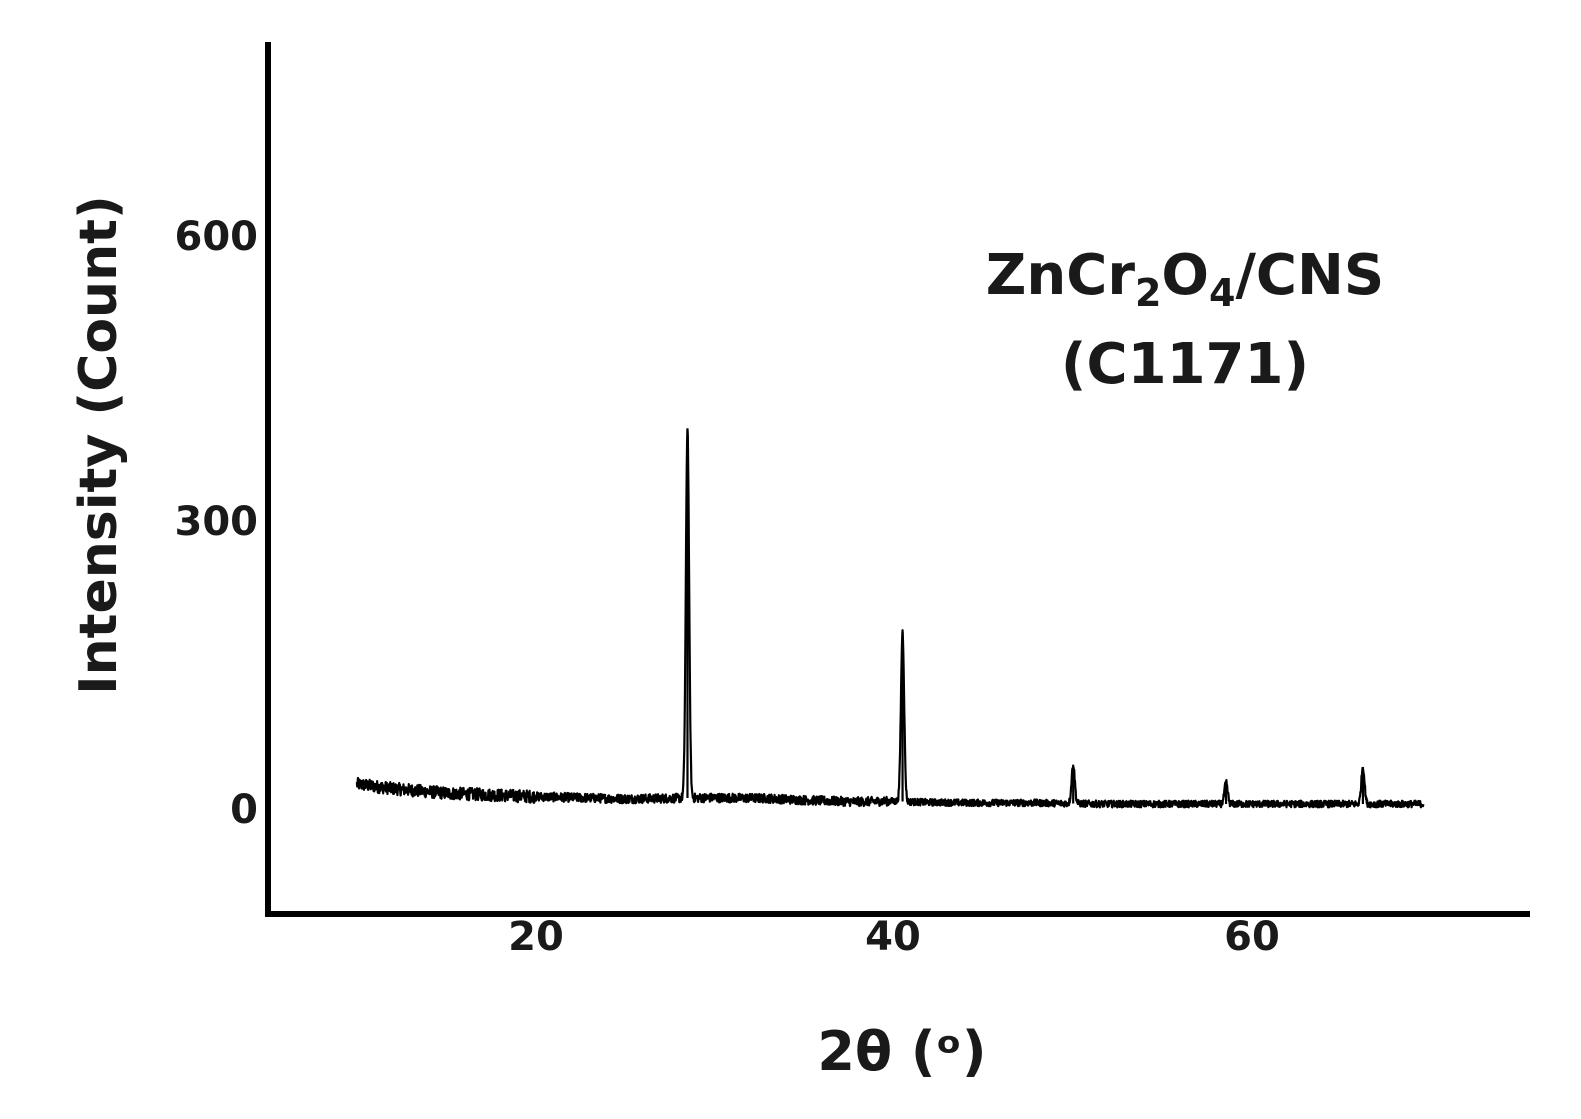 This screenshot has height=1119, width=1581. I want to click on sample-annotation-line1: ZnCr2O4/CNS, so click(1185, 279).